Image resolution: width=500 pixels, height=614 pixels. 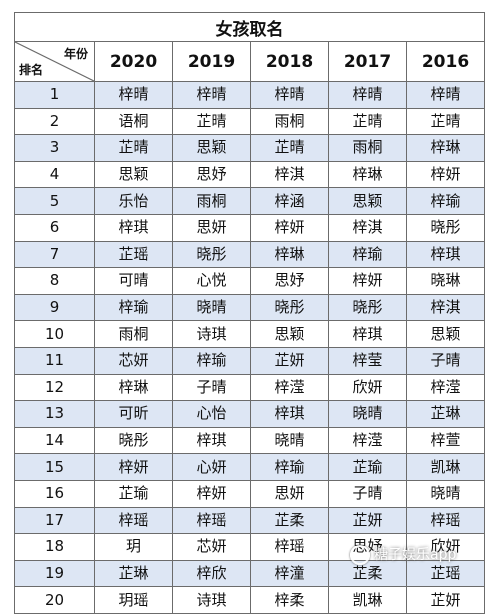 What do you see at coordinates (249, 27) in the screenshot?
I see `table-title: 女孩取名` at bounding box center [249, 27].